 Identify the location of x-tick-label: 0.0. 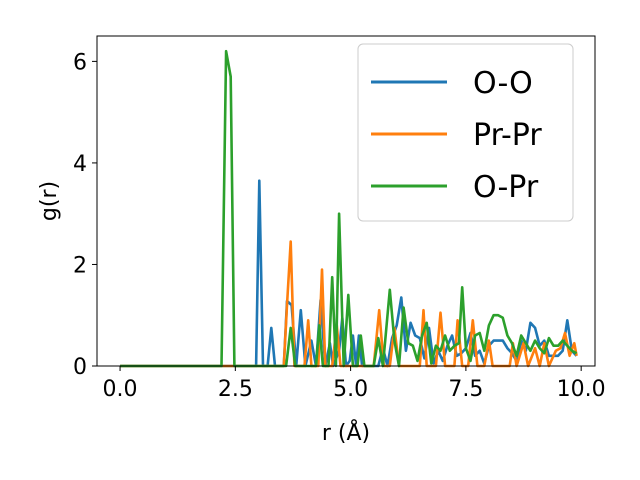
(120, 389).